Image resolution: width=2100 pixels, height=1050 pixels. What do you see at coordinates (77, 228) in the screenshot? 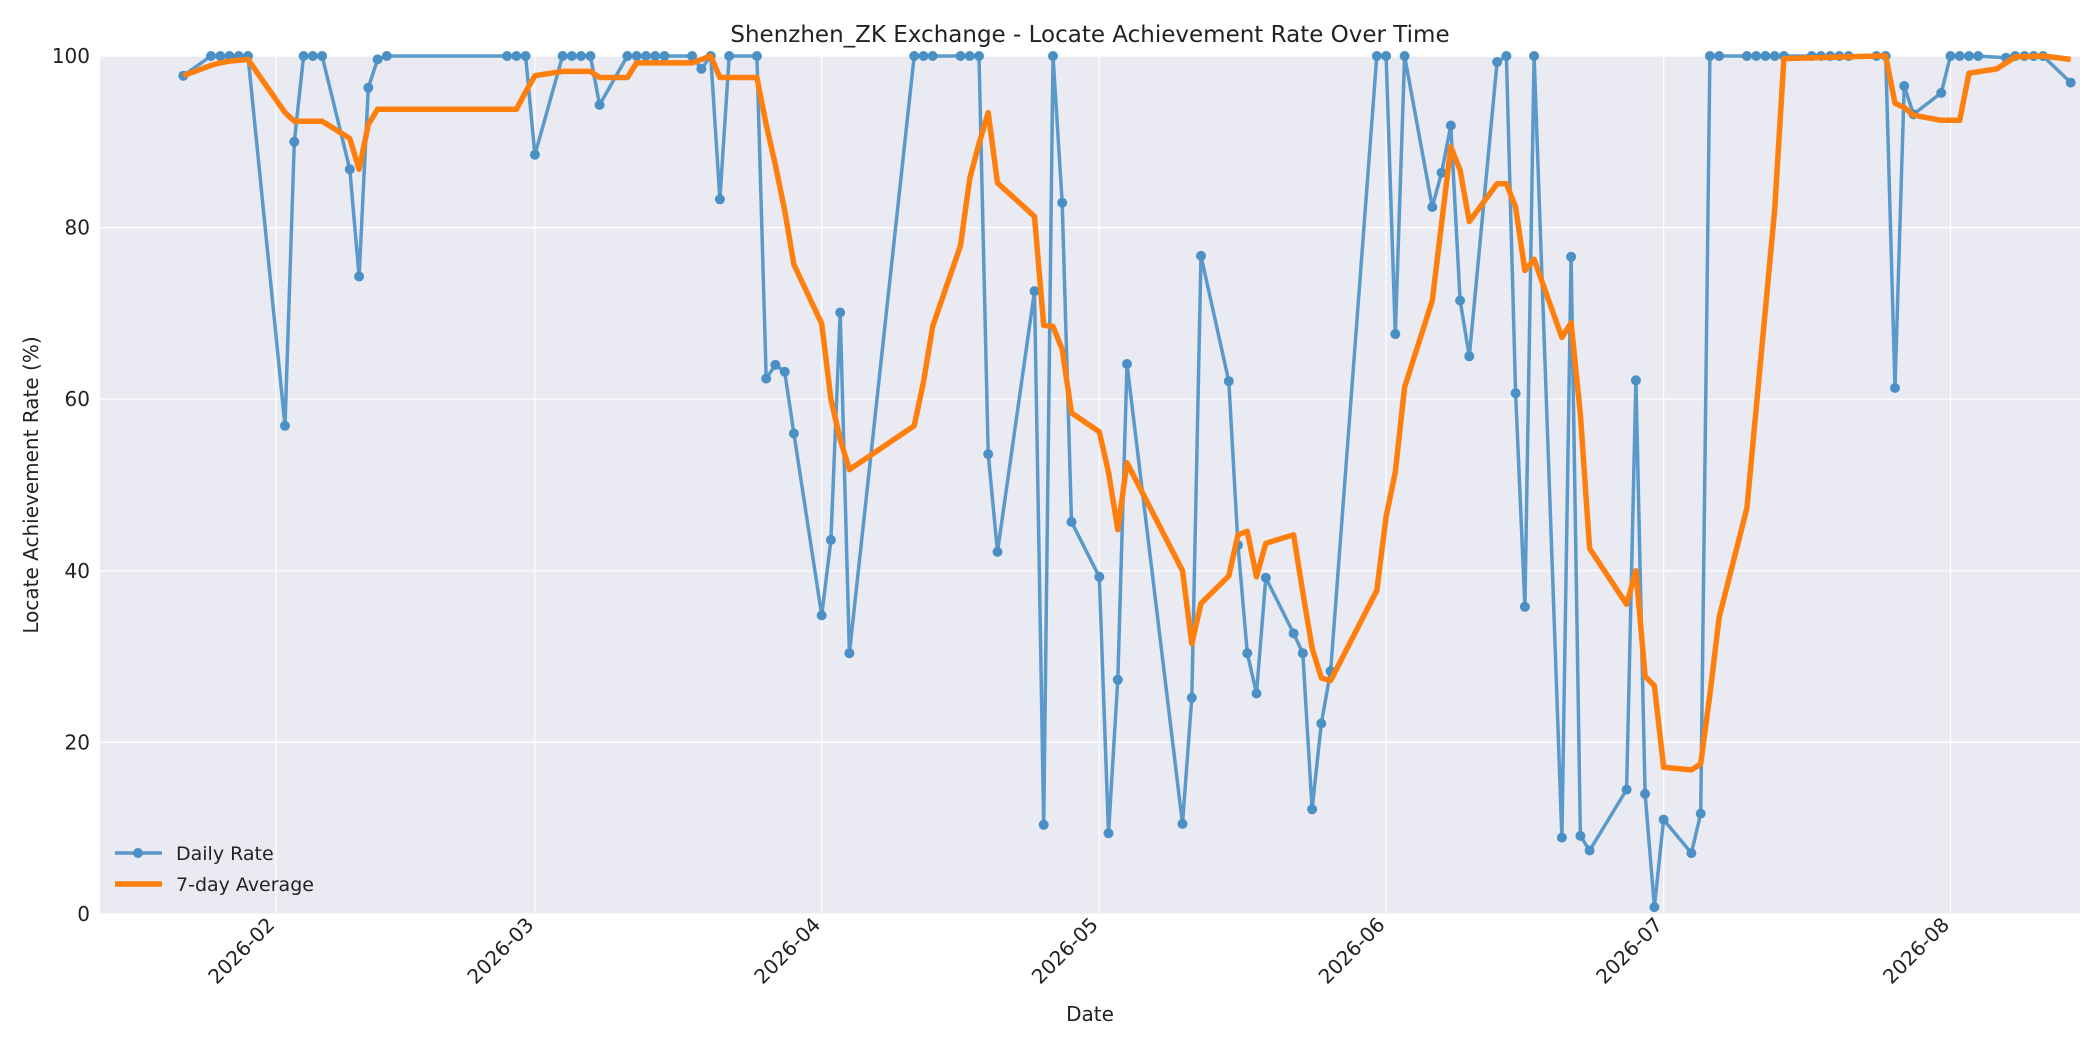
I see `y-tick-label: 80` at bounding box center [77, 228].